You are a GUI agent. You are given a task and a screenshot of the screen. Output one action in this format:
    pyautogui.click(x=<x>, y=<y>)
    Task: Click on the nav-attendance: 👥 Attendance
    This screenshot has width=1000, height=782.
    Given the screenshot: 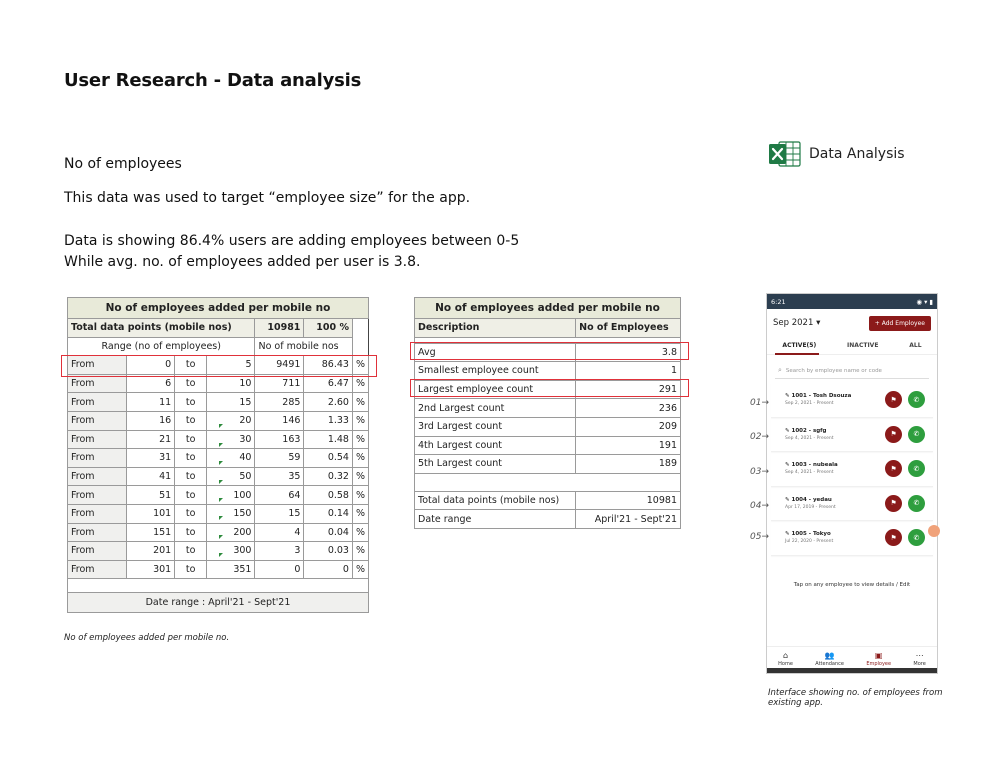 What is the action you would take?
    pyautogui.click(x=829, y=659)
    